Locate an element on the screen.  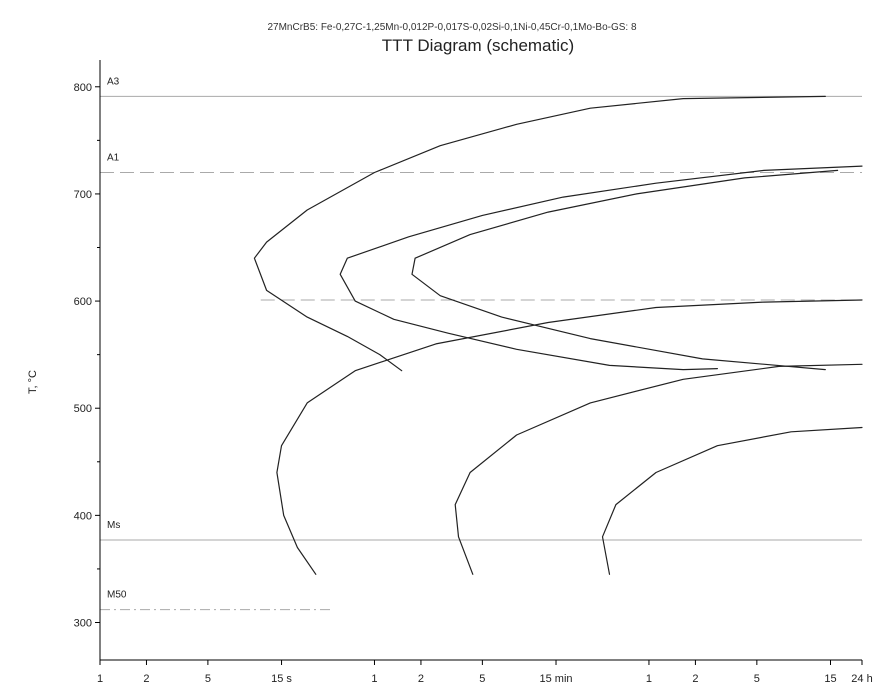
reference-label-ms: Ms is located at coordinates (113, 525).